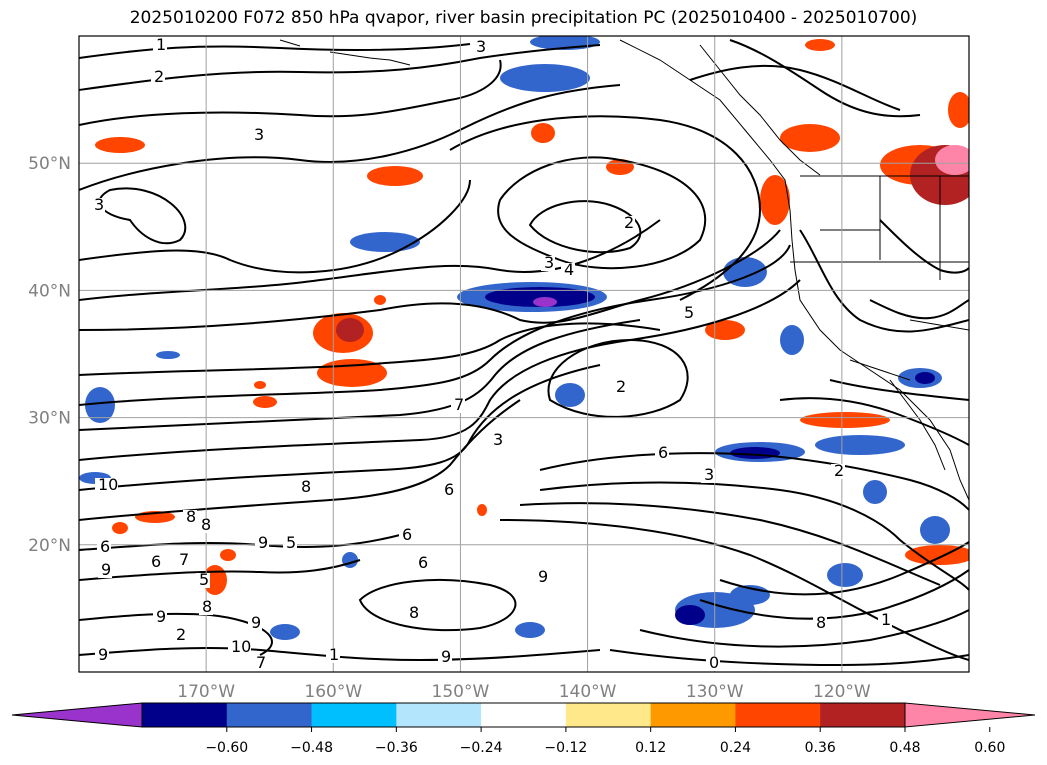  What do you see at coordinates (226, 748) in the screenshot?
I see `colorbar-tick-label: −0.60` at bounding box center [226, 748].